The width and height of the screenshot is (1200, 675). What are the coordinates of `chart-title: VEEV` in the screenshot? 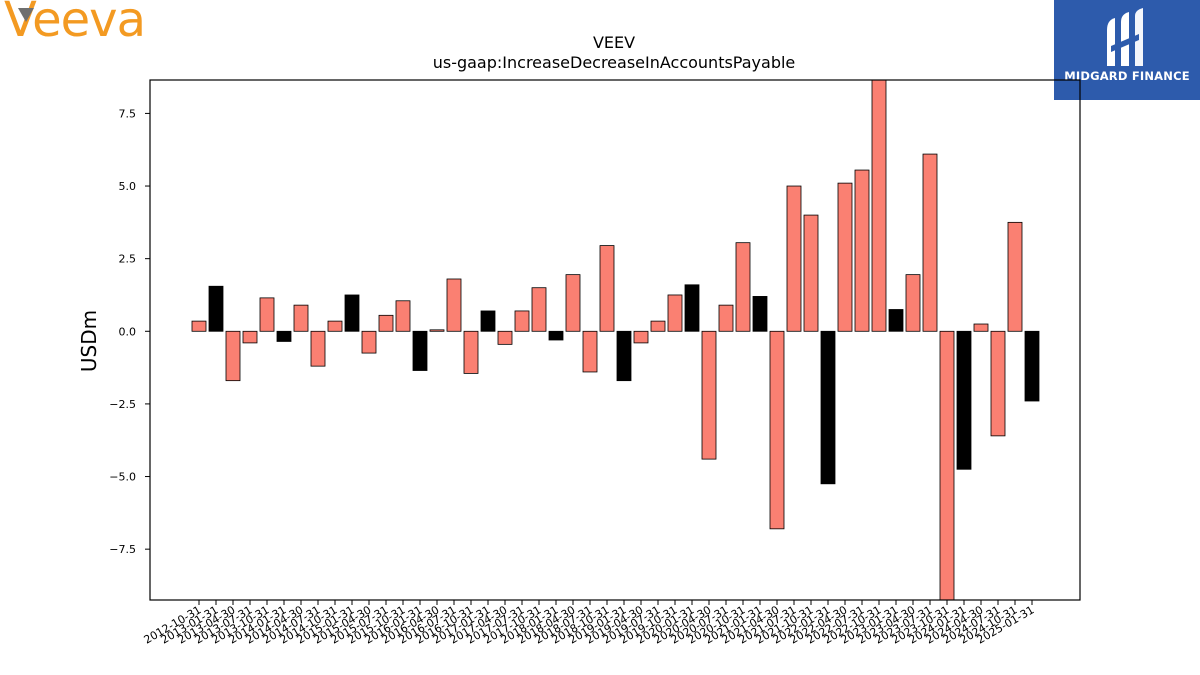 It's located at (614, 42).